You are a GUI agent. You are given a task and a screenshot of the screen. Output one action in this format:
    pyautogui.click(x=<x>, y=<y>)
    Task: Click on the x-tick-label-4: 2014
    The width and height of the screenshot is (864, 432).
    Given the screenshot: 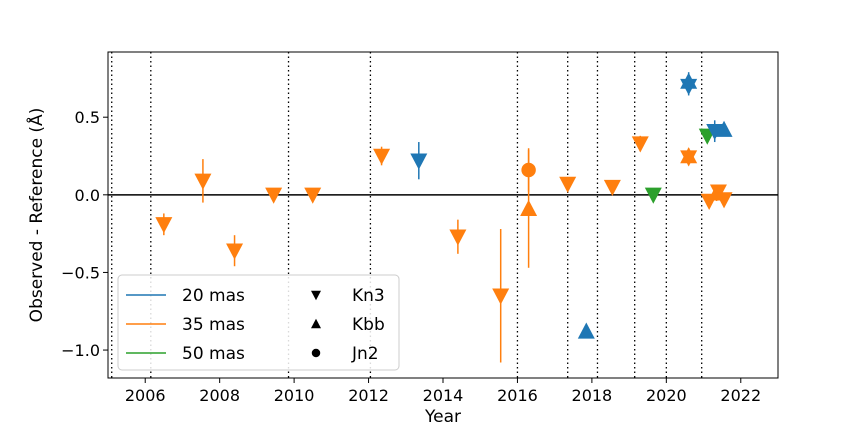 What is the action you would take?
    pyautogui.click(x=443, y=395)
    